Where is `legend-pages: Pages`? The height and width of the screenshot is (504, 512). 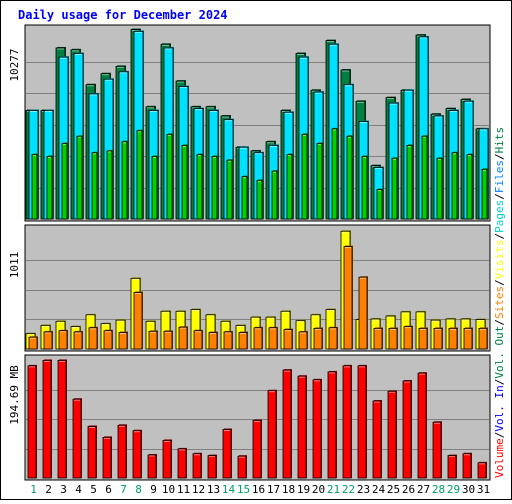 legend-pages: Pages is located at coordinates (499, 216).